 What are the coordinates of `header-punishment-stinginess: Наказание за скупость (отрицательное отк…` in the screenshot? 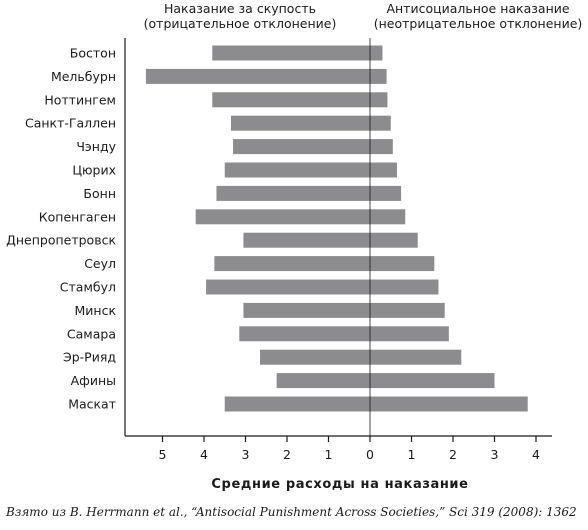 It's located at (240, 16).